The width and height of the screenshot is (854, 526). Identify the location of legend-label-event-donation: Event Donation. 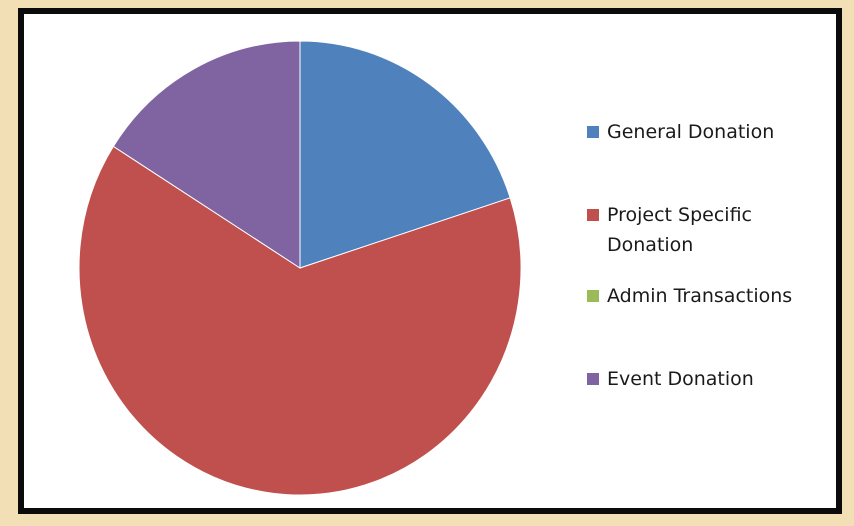
(680, 379).